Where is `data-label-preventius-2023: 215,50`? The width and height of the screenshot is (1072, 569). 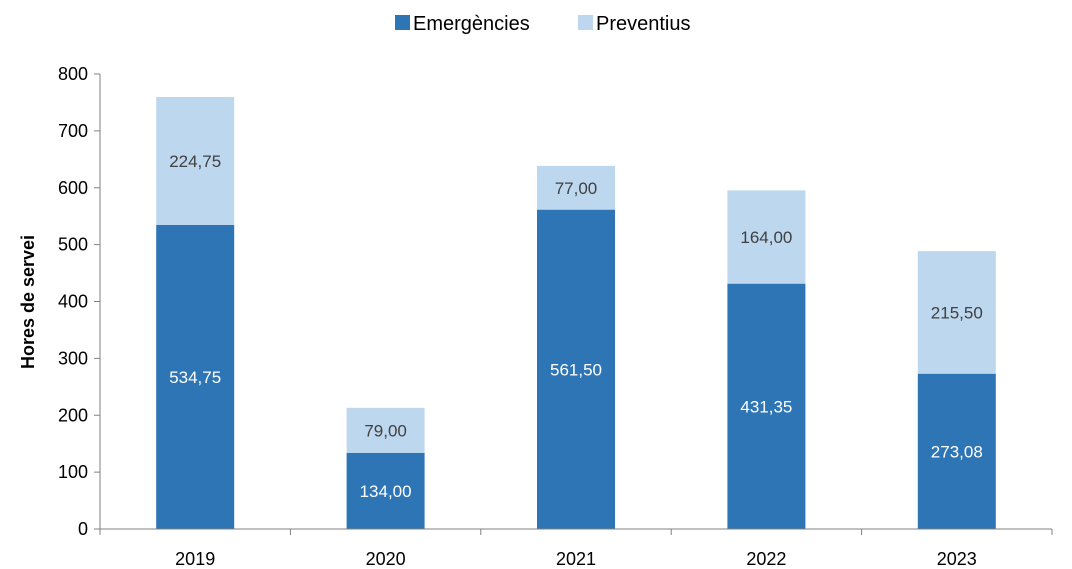 data-label-preventius-2023: 215,50 is located at coordinates (957, 312).